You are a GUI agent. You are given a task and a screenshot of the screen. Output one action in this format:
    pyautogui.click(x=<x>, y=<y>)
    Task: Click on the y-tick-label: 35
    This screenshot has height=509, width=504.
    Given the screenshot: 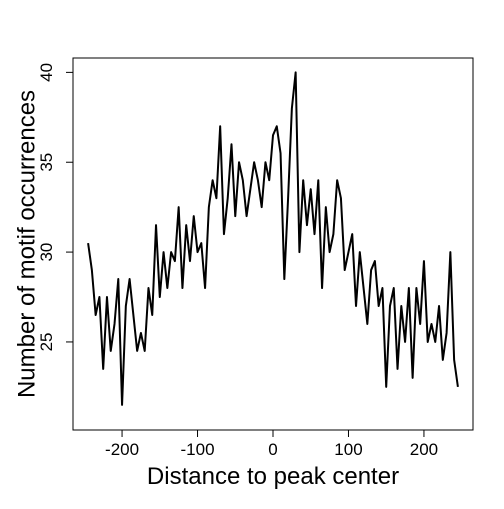 What is the action you would take?
    pyautogui.click(x=46, y=162)
    